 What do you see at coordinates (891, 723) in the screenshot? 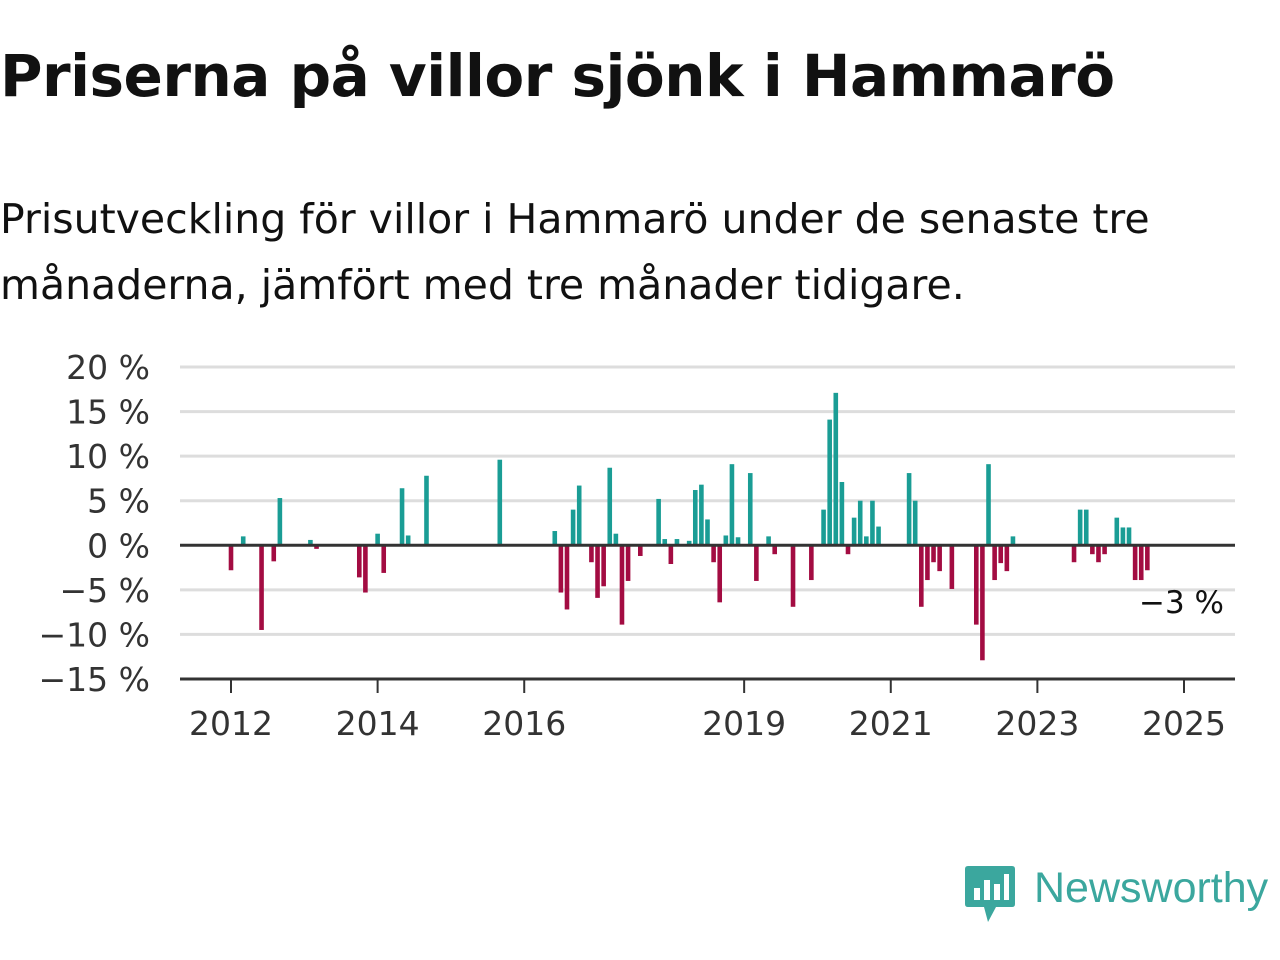
I see `x-tick-label: 2021` at bounding box center [891, 723].